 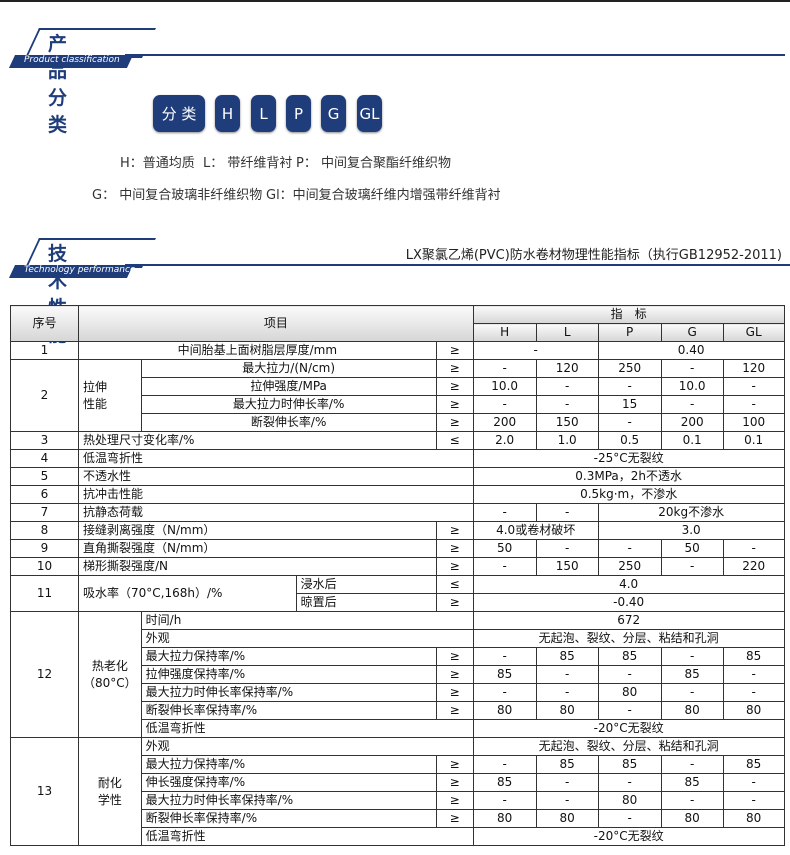 What do you see at coordinates (593, 255) in the screenshot?
I see `standard-title: LX聚氯乙烯(PVC)防水卷材物理性能指标（执行GB12952-2011)` at bounding box center [593, 255].